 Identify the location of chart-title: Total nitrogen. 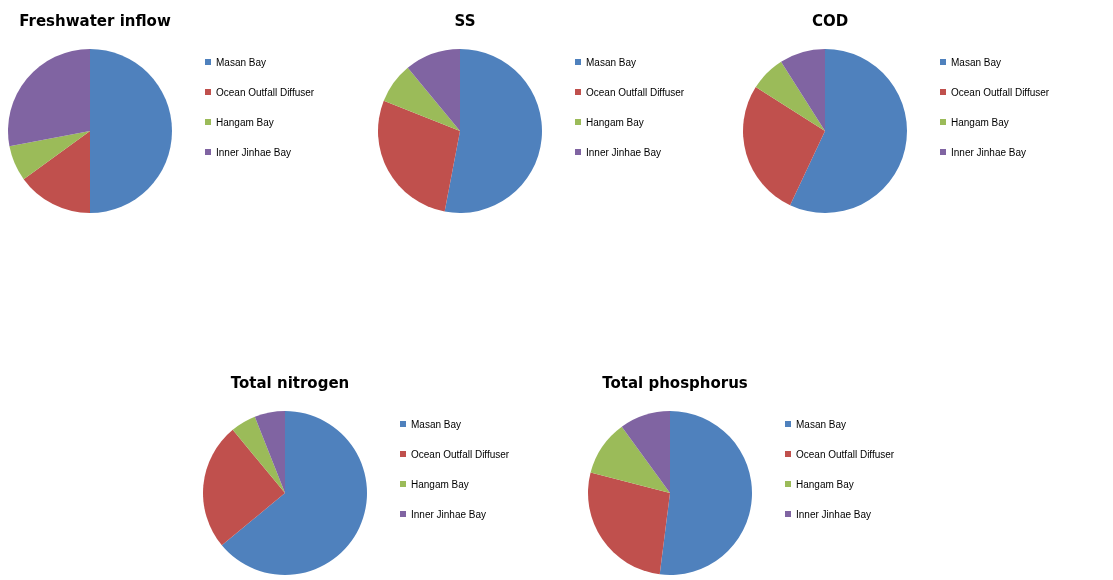
(290, 382).